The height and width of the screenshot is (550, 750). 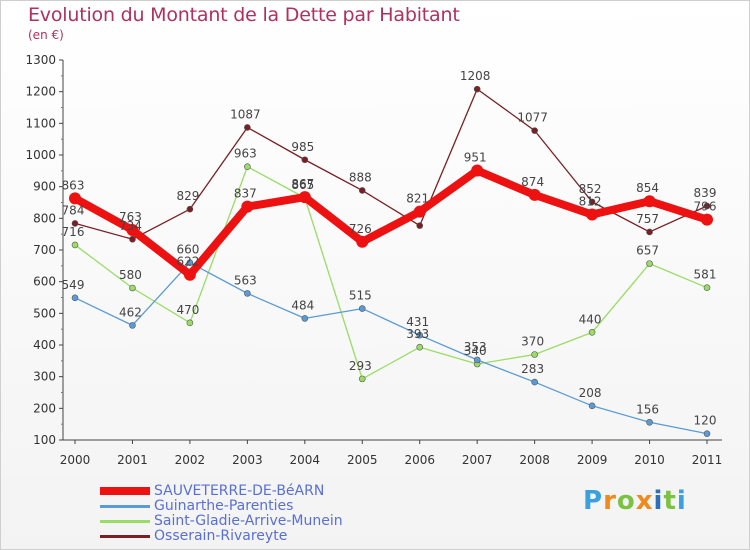 What do you see at coordinates (590, 319) in the screenshot?
I see `data-label: 440` at bounding box center [590, 319].